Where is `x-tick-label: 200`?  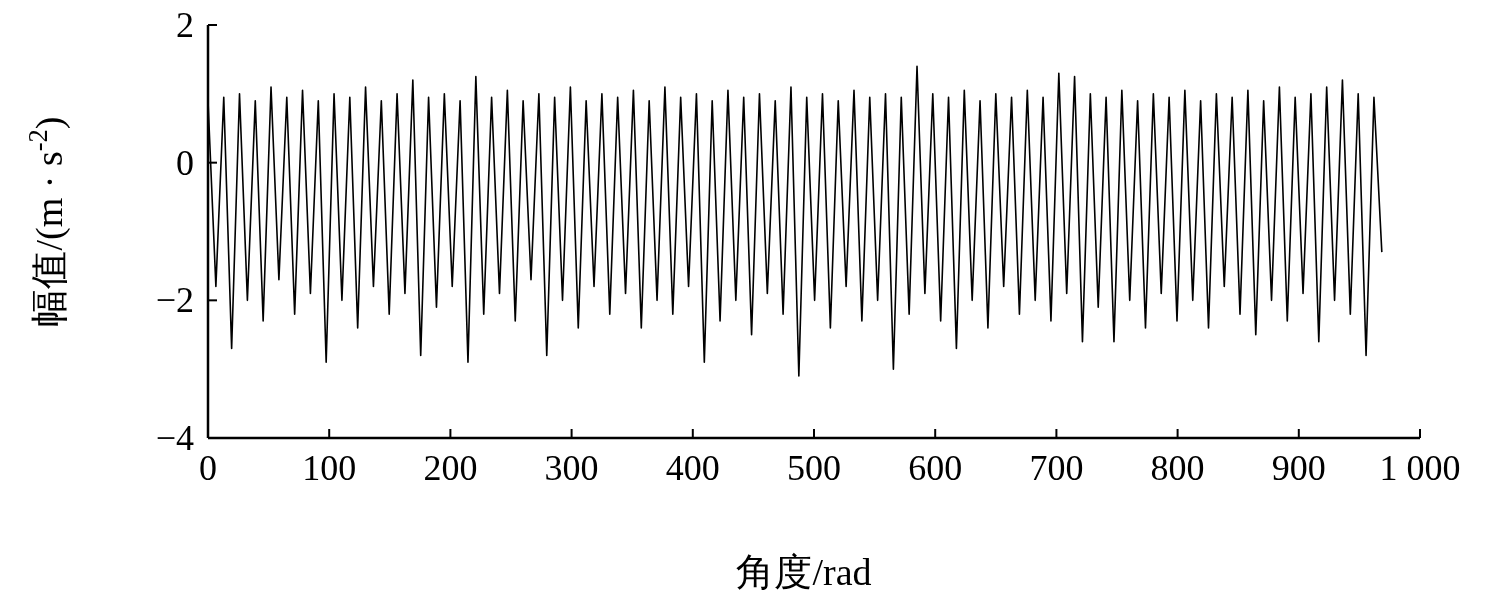 x-tick-label: 200 is located at coordinates (450, 468).